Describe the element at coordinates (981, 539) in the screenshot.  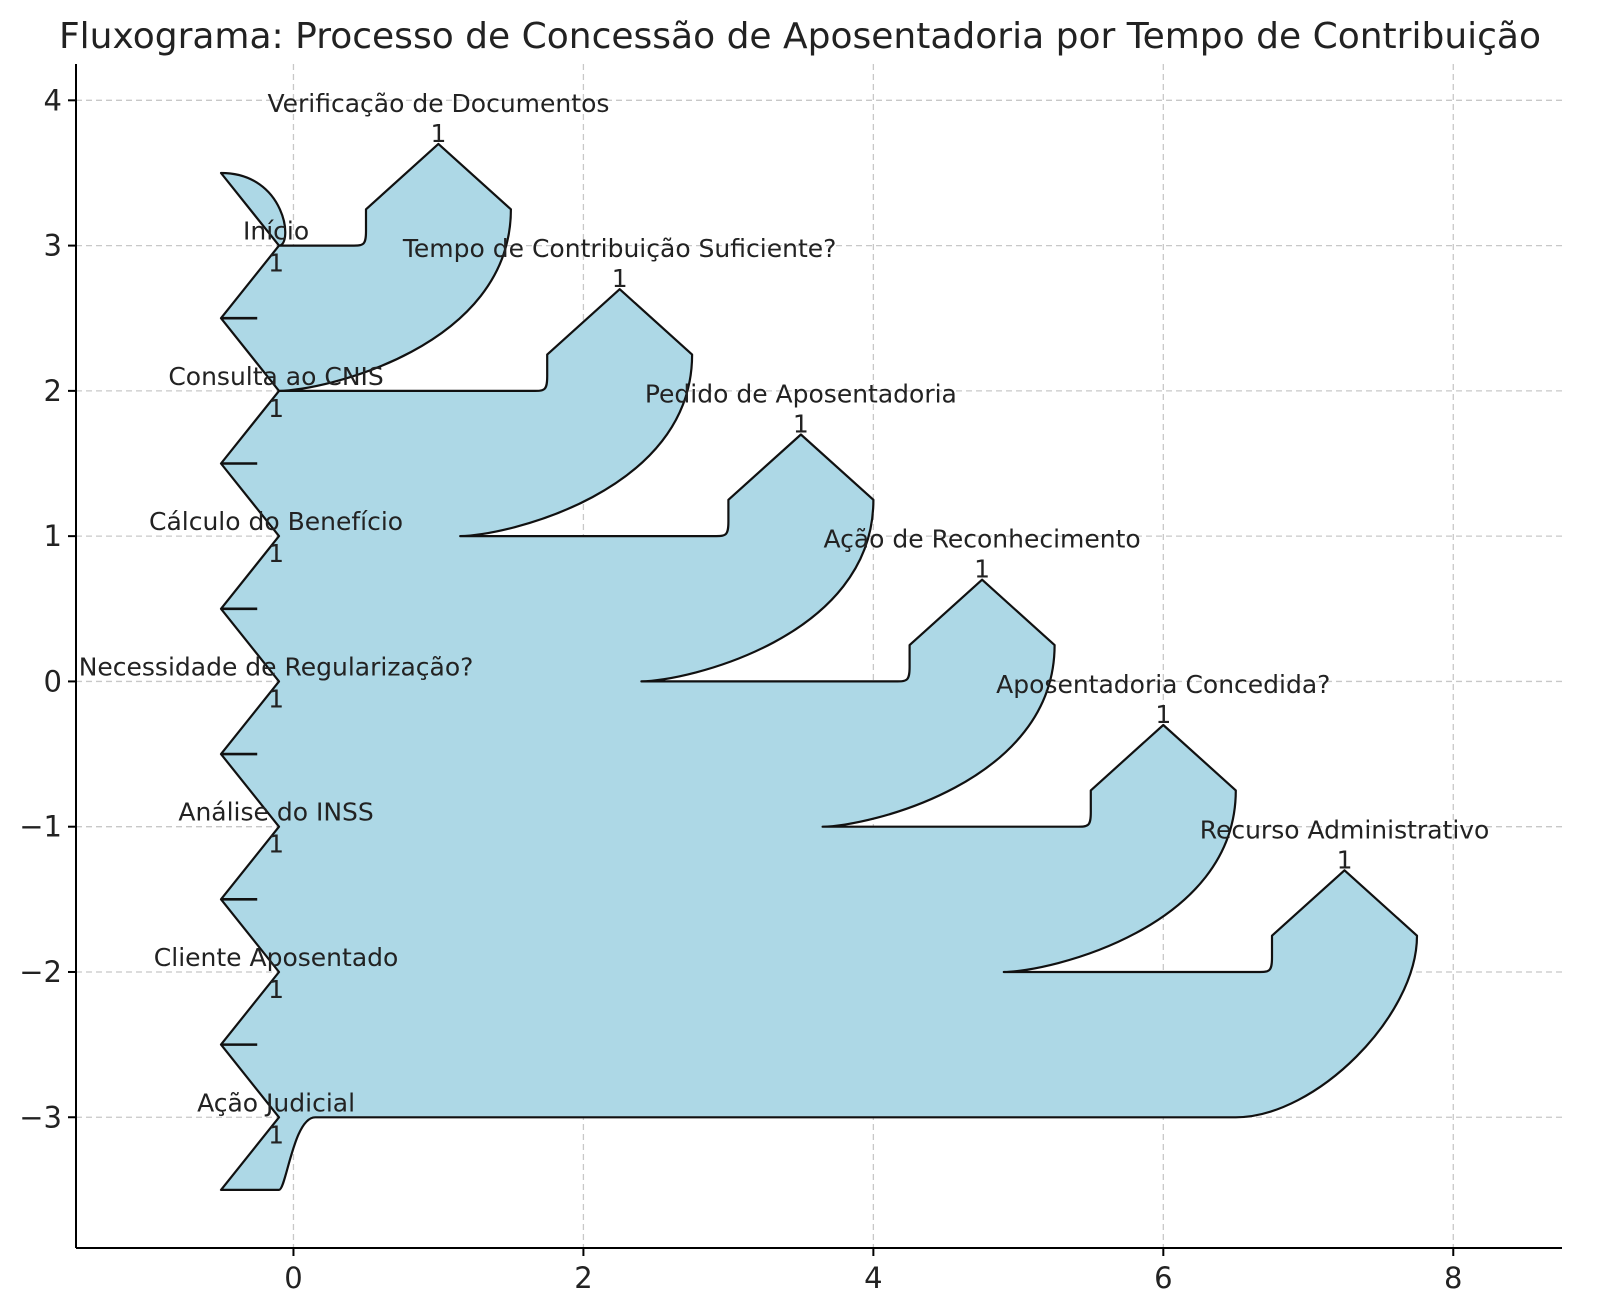
I see `output-label: Ação de Reconhecimento` at that location.